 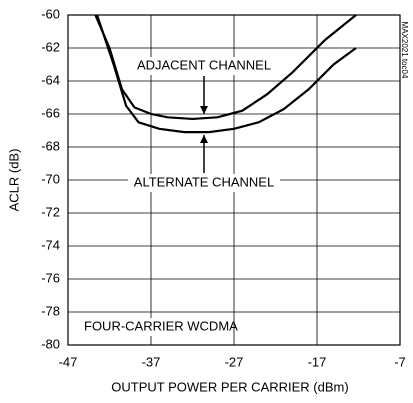 What do you see at coordinates (50, 46) in the screenshot?
I see `y-tick-label: -62` at bounding box center [50, 46].